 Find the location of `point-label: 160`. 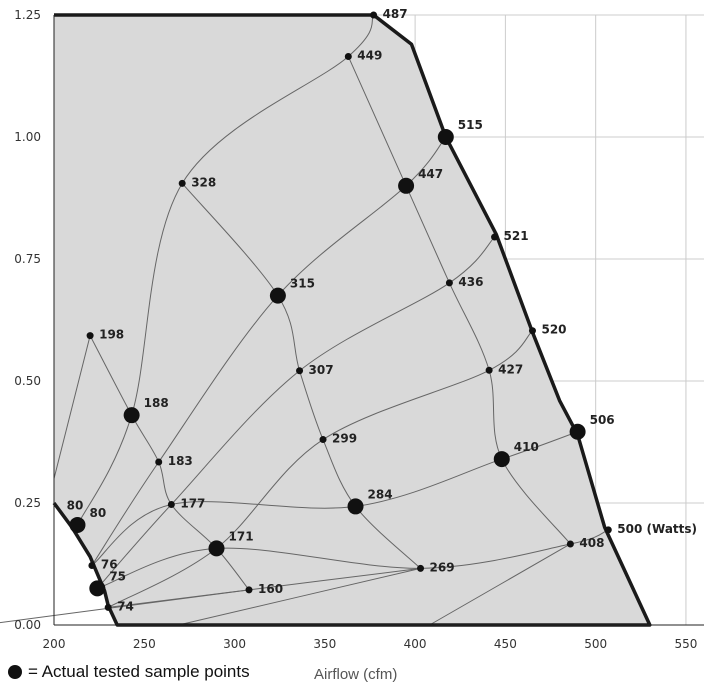

point-label: 160 is located at coordinates (270, 589).